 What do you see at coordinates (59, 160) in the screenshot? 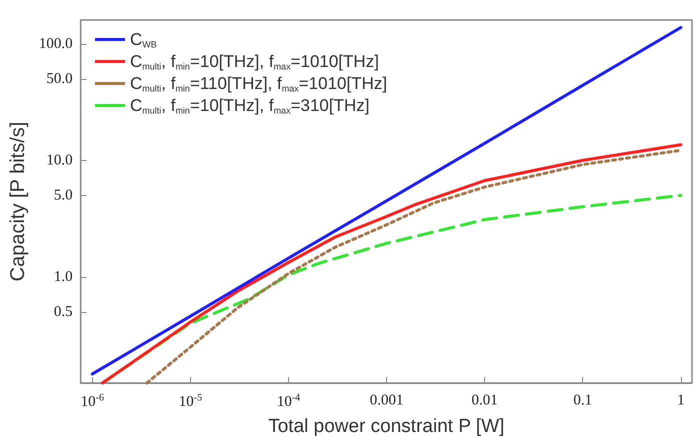
I see `y-tick-label: 10.0` at bounding box center [59, 160].